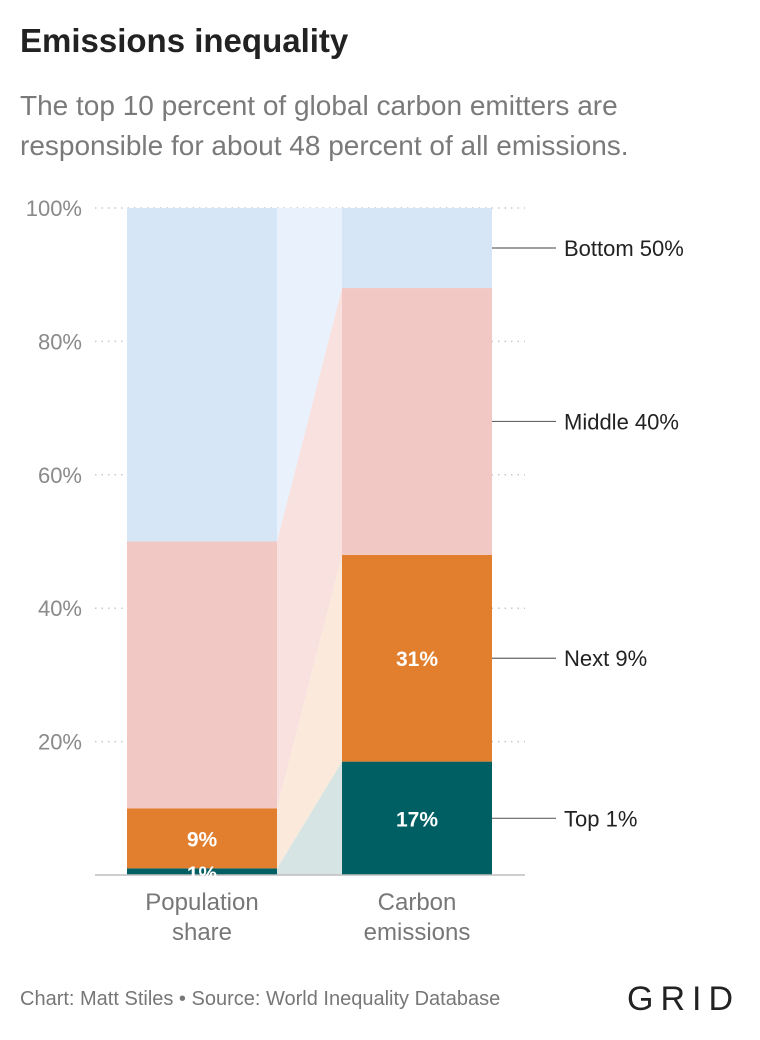 The image size is (760, 1040). I want to click on y-tick-label: 20%, so click(60, 742).